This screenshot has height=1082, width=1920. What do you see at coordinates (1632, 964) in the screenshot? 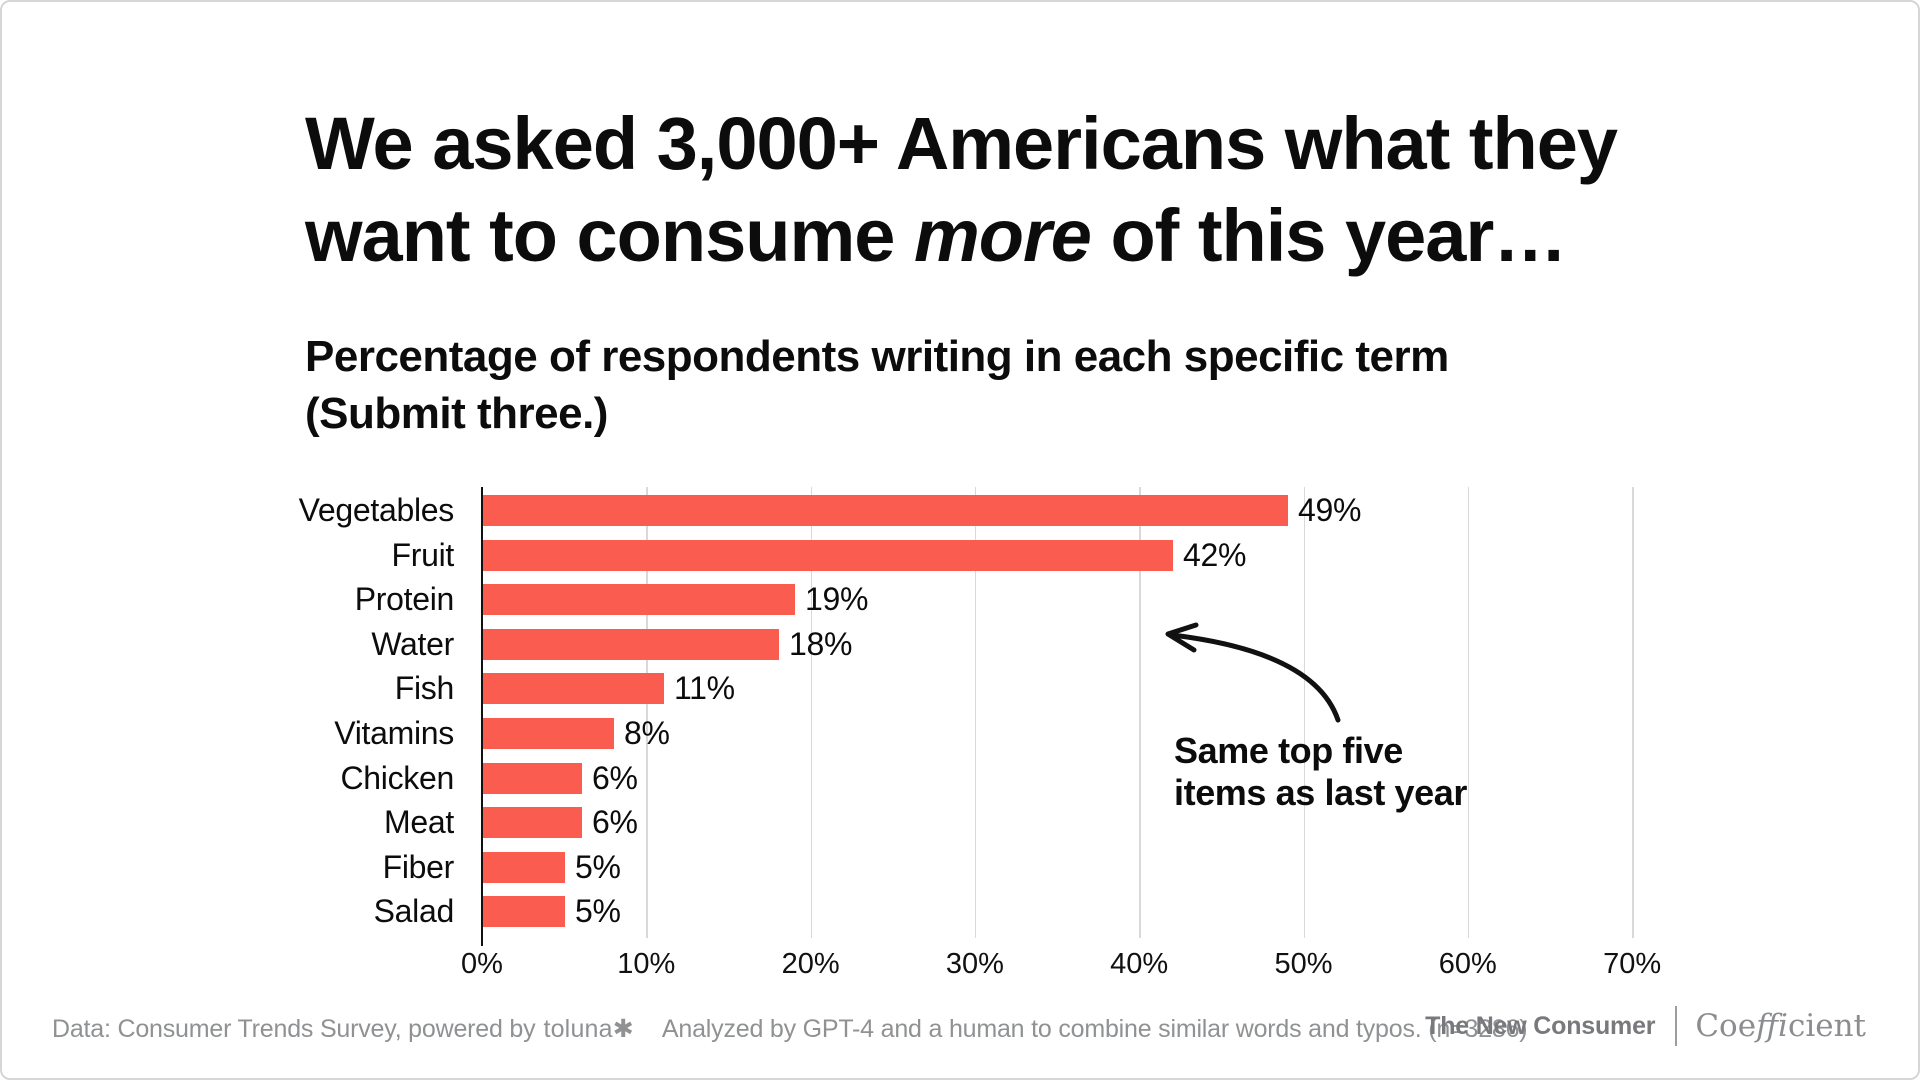
I see `x-tick-label: 70%` at bounding box center [1632, 964].